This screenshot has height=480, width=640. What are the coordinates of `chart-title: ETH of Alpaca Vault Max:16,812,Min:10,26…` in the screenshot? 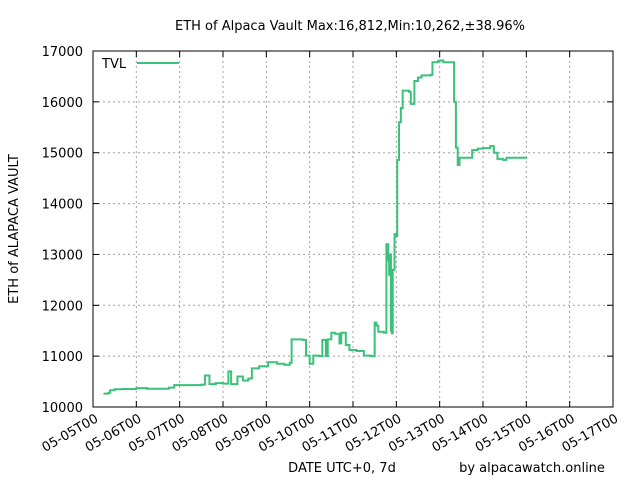 It's located at (350, 26).